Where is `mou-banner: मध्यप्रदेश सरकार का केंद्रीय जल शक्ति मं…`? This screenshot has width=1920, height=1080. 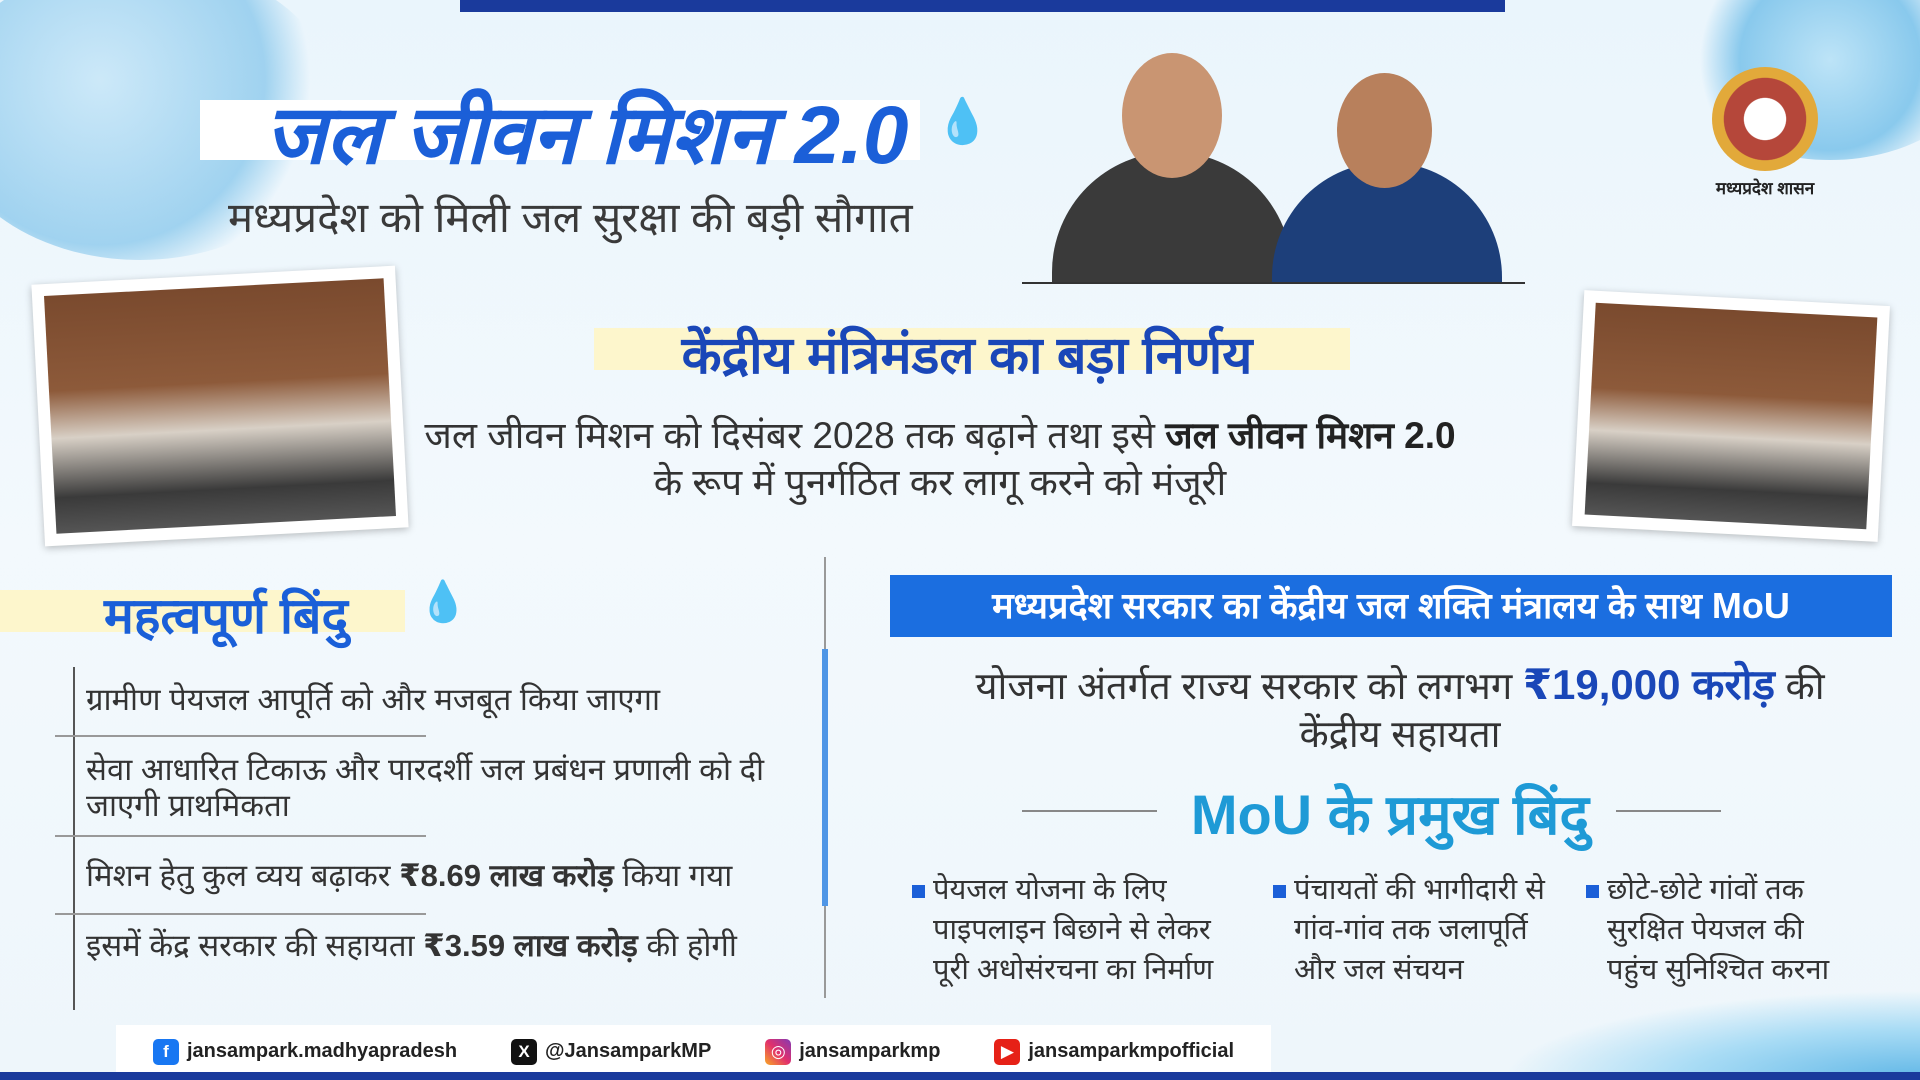 mou-banner: मध्यप्रदेश सरकार का केंद्रीय जल शक्ति मं… is located at coordinates (1391, 606).